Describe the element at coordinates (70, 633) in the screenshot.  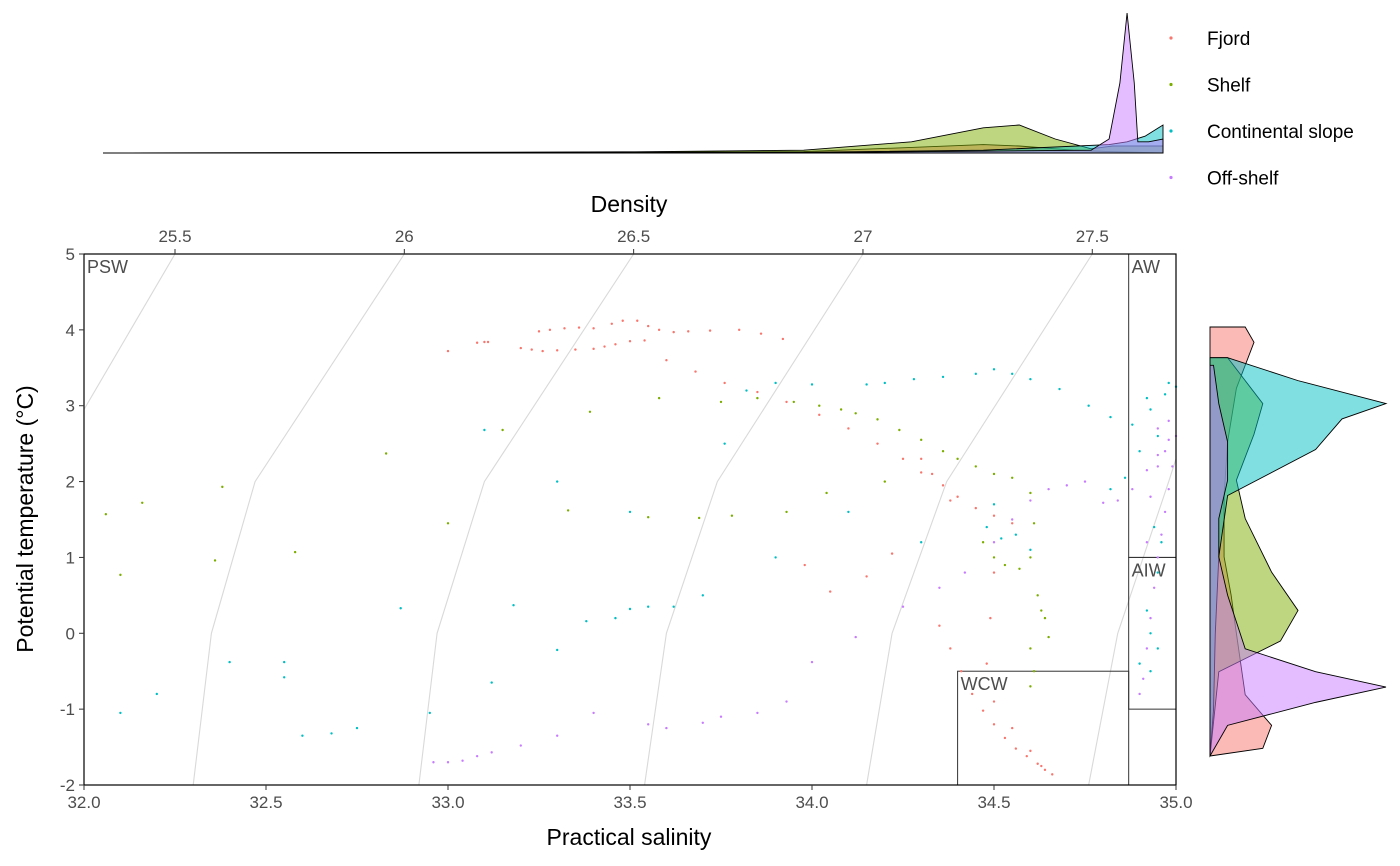
I see `y-tick-label: 0` at that location.